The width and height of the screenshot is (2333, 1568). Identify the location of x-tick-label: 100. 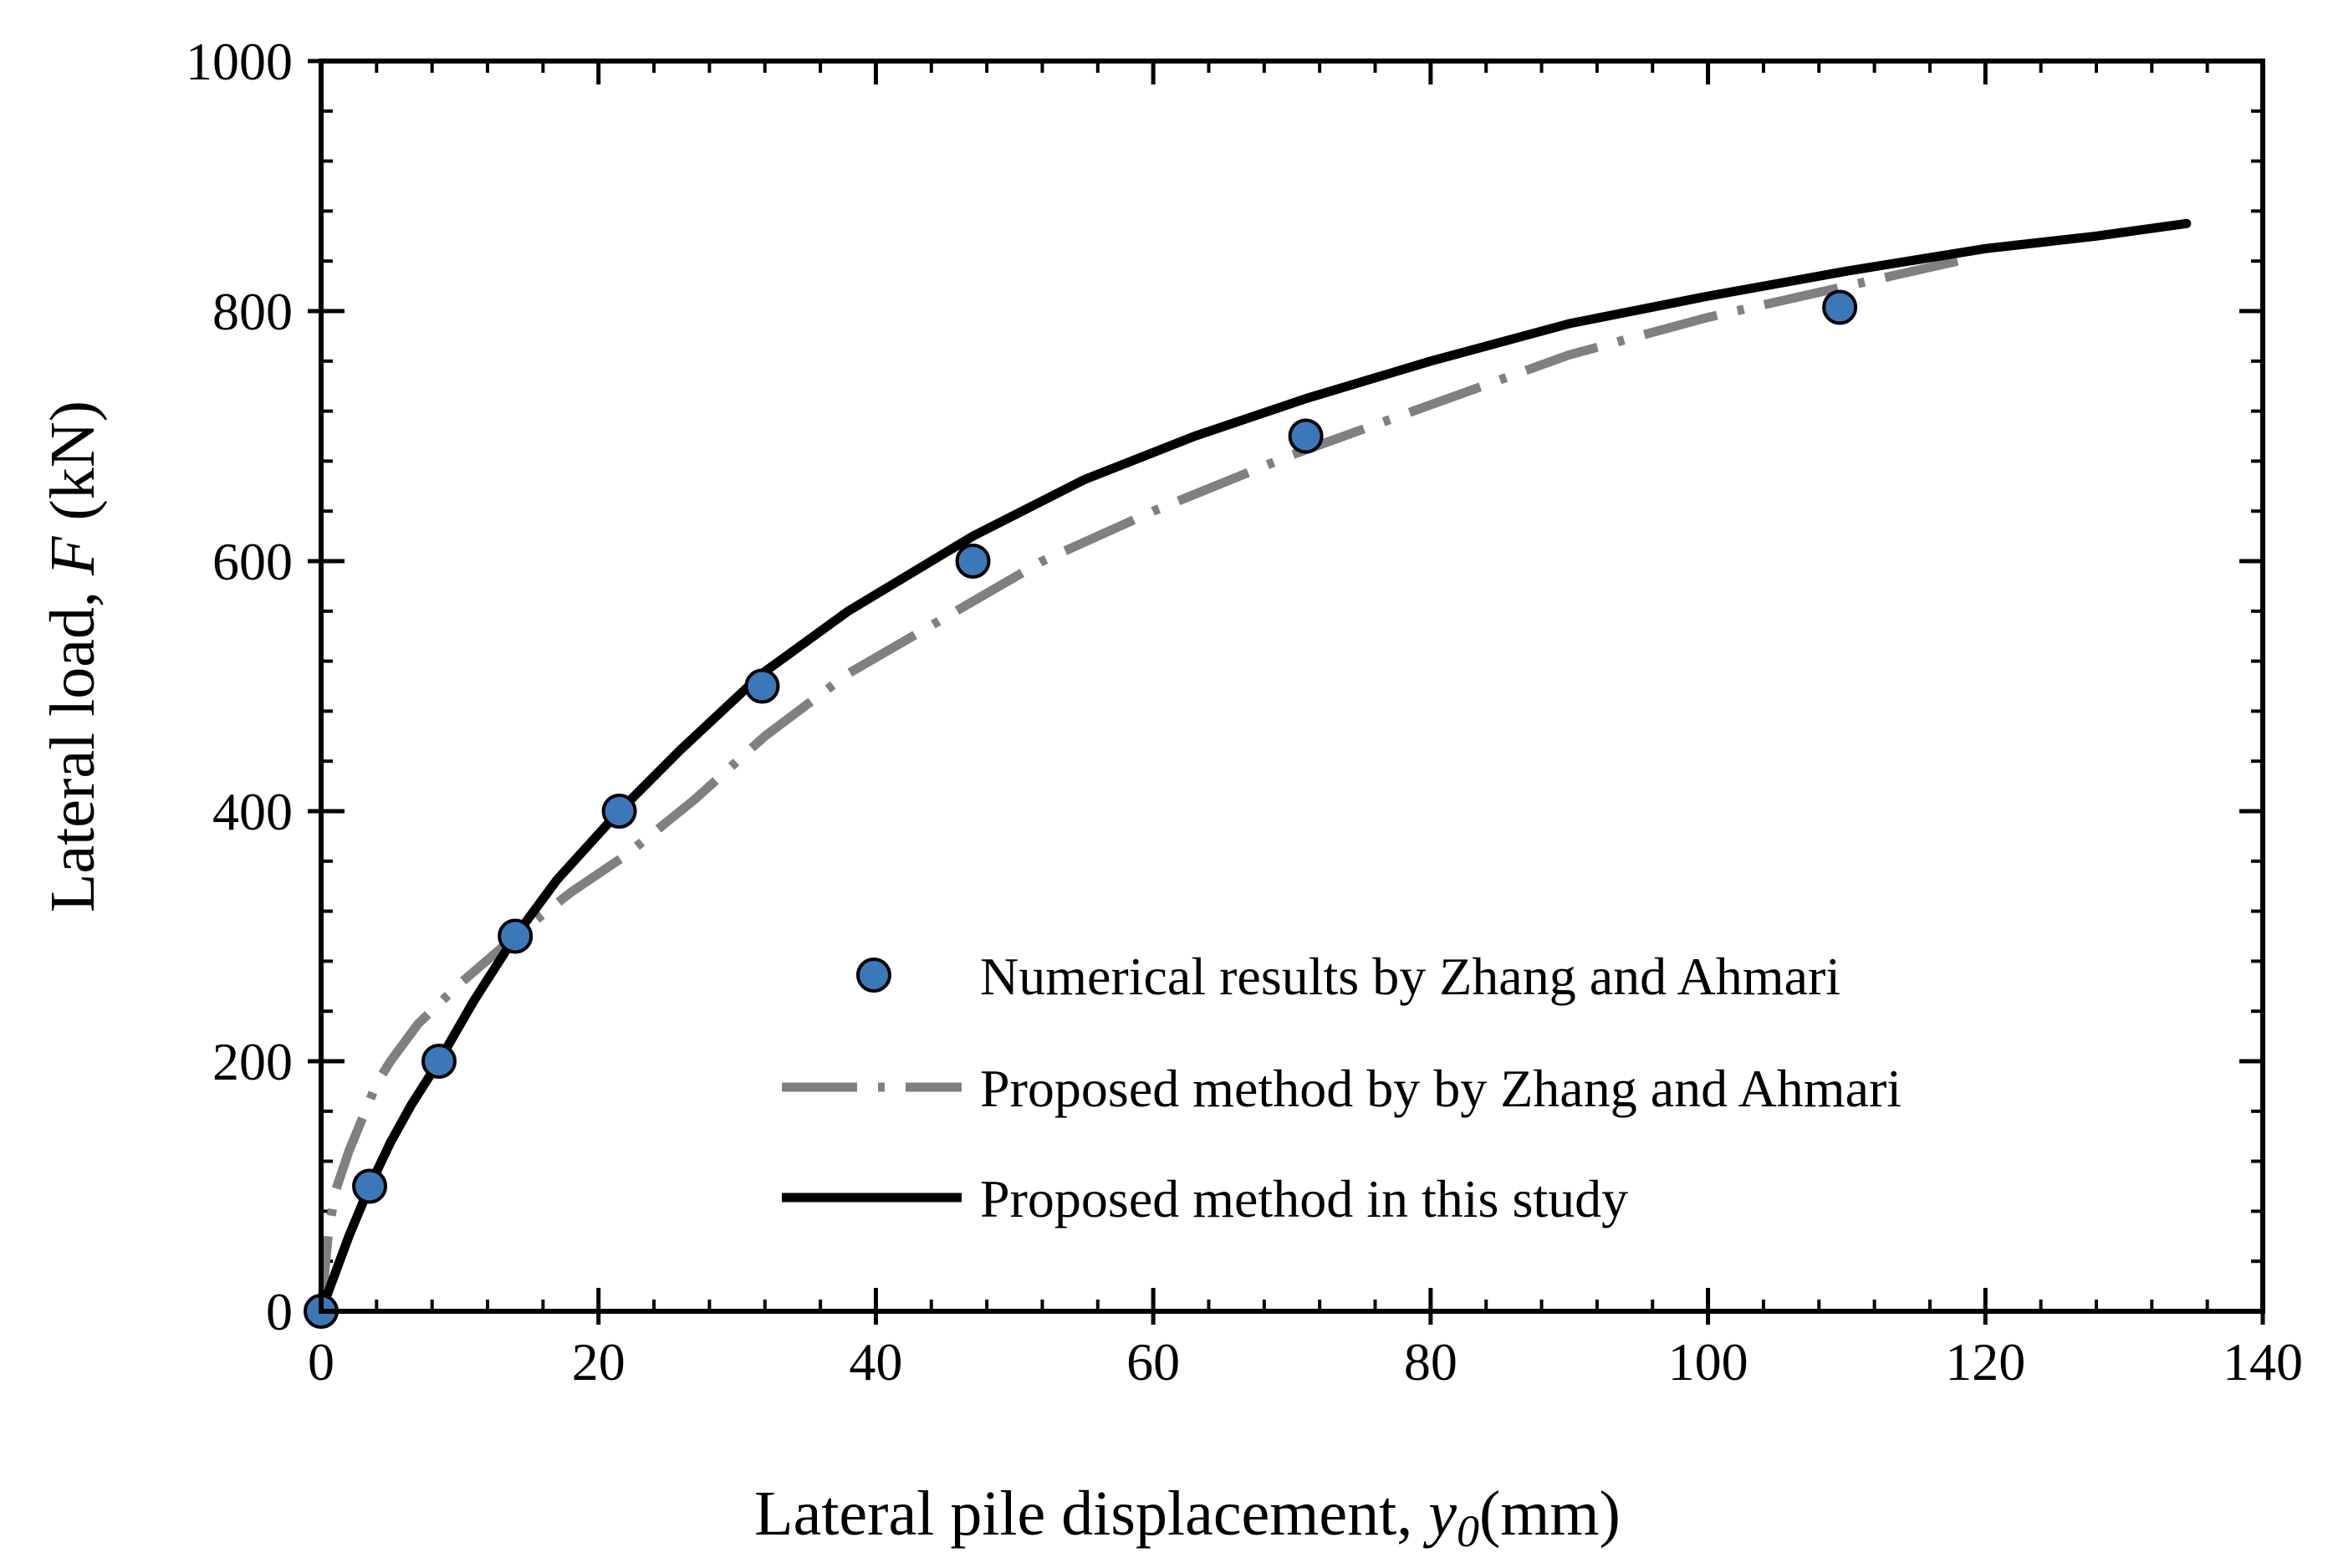
(1708, 1362).